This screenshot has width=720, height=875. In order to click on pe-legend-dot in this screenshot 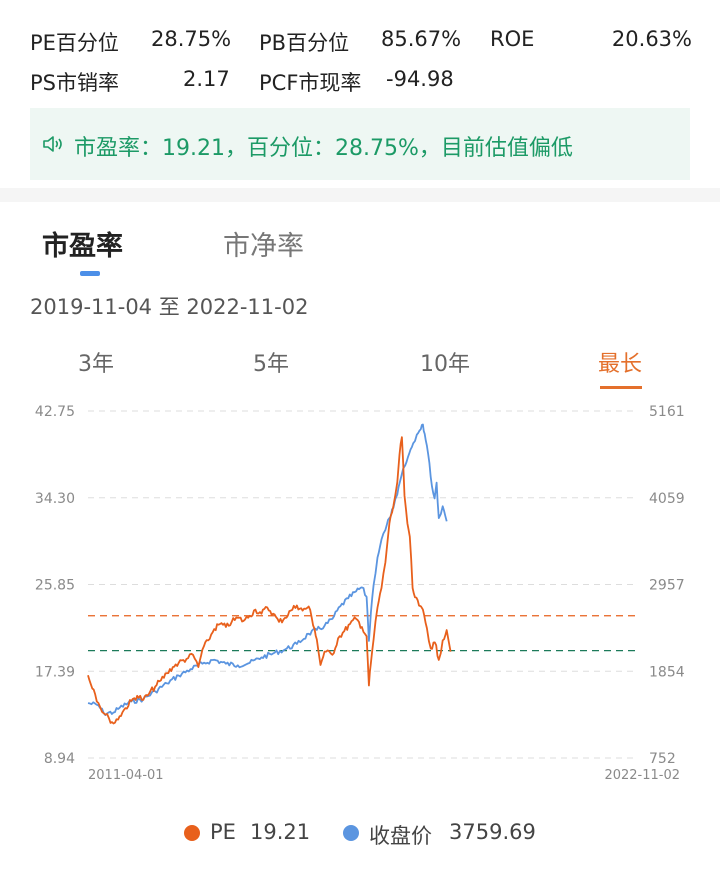, I will do `click(192, 833)`.